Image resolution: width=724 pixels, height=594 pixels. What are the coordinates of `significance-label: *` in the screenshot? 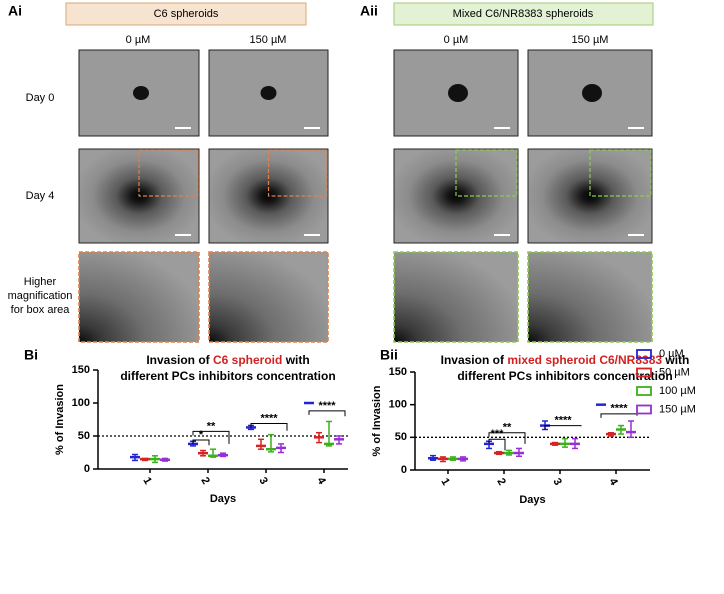 It's located at (201, 435).